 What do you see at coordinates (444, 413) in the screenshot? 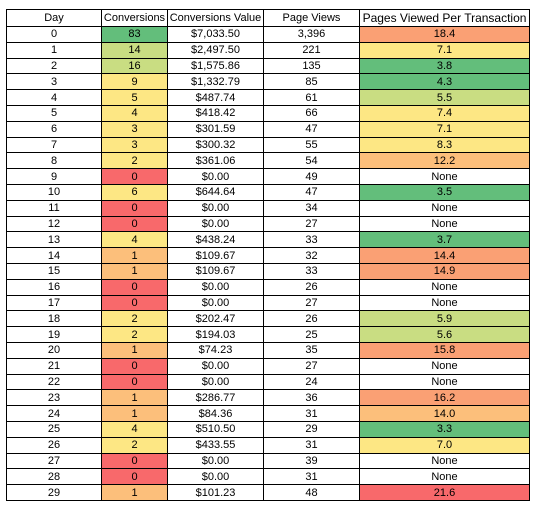
I see `pages-per-transaction-cell: 14.0` at bounding box center [444, 413].